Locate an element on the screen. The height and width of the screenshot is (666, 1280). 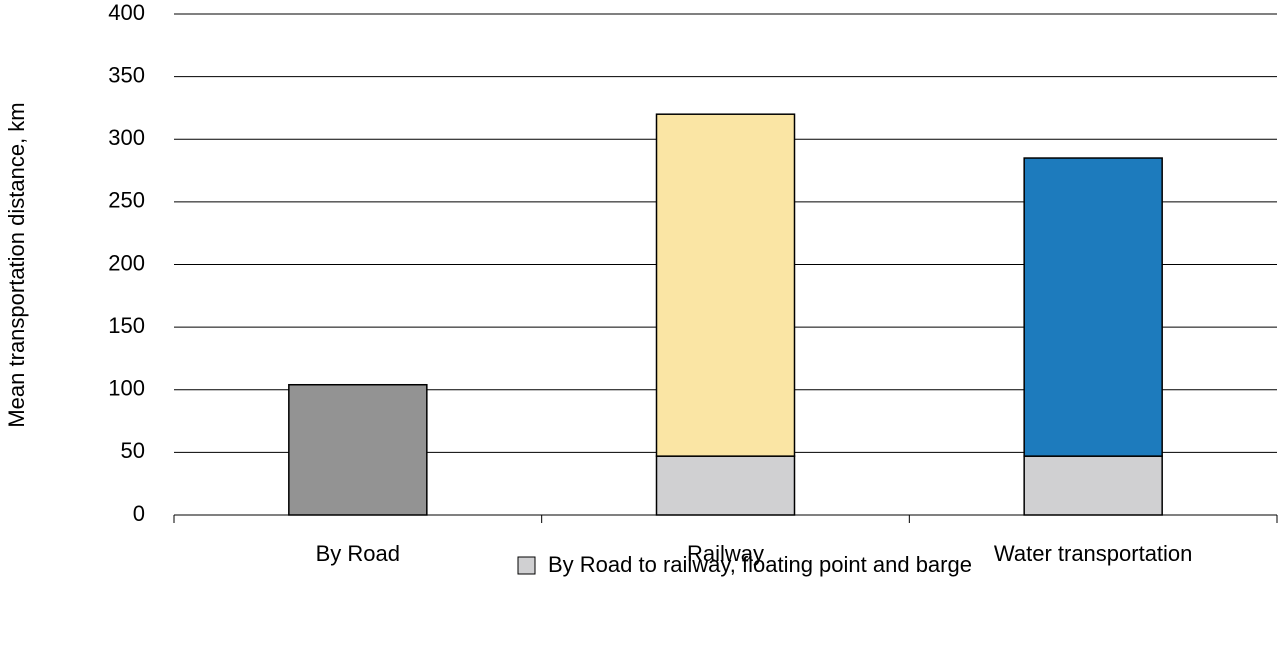
y-tick-label: 50 is located at coordinates (133, 450).